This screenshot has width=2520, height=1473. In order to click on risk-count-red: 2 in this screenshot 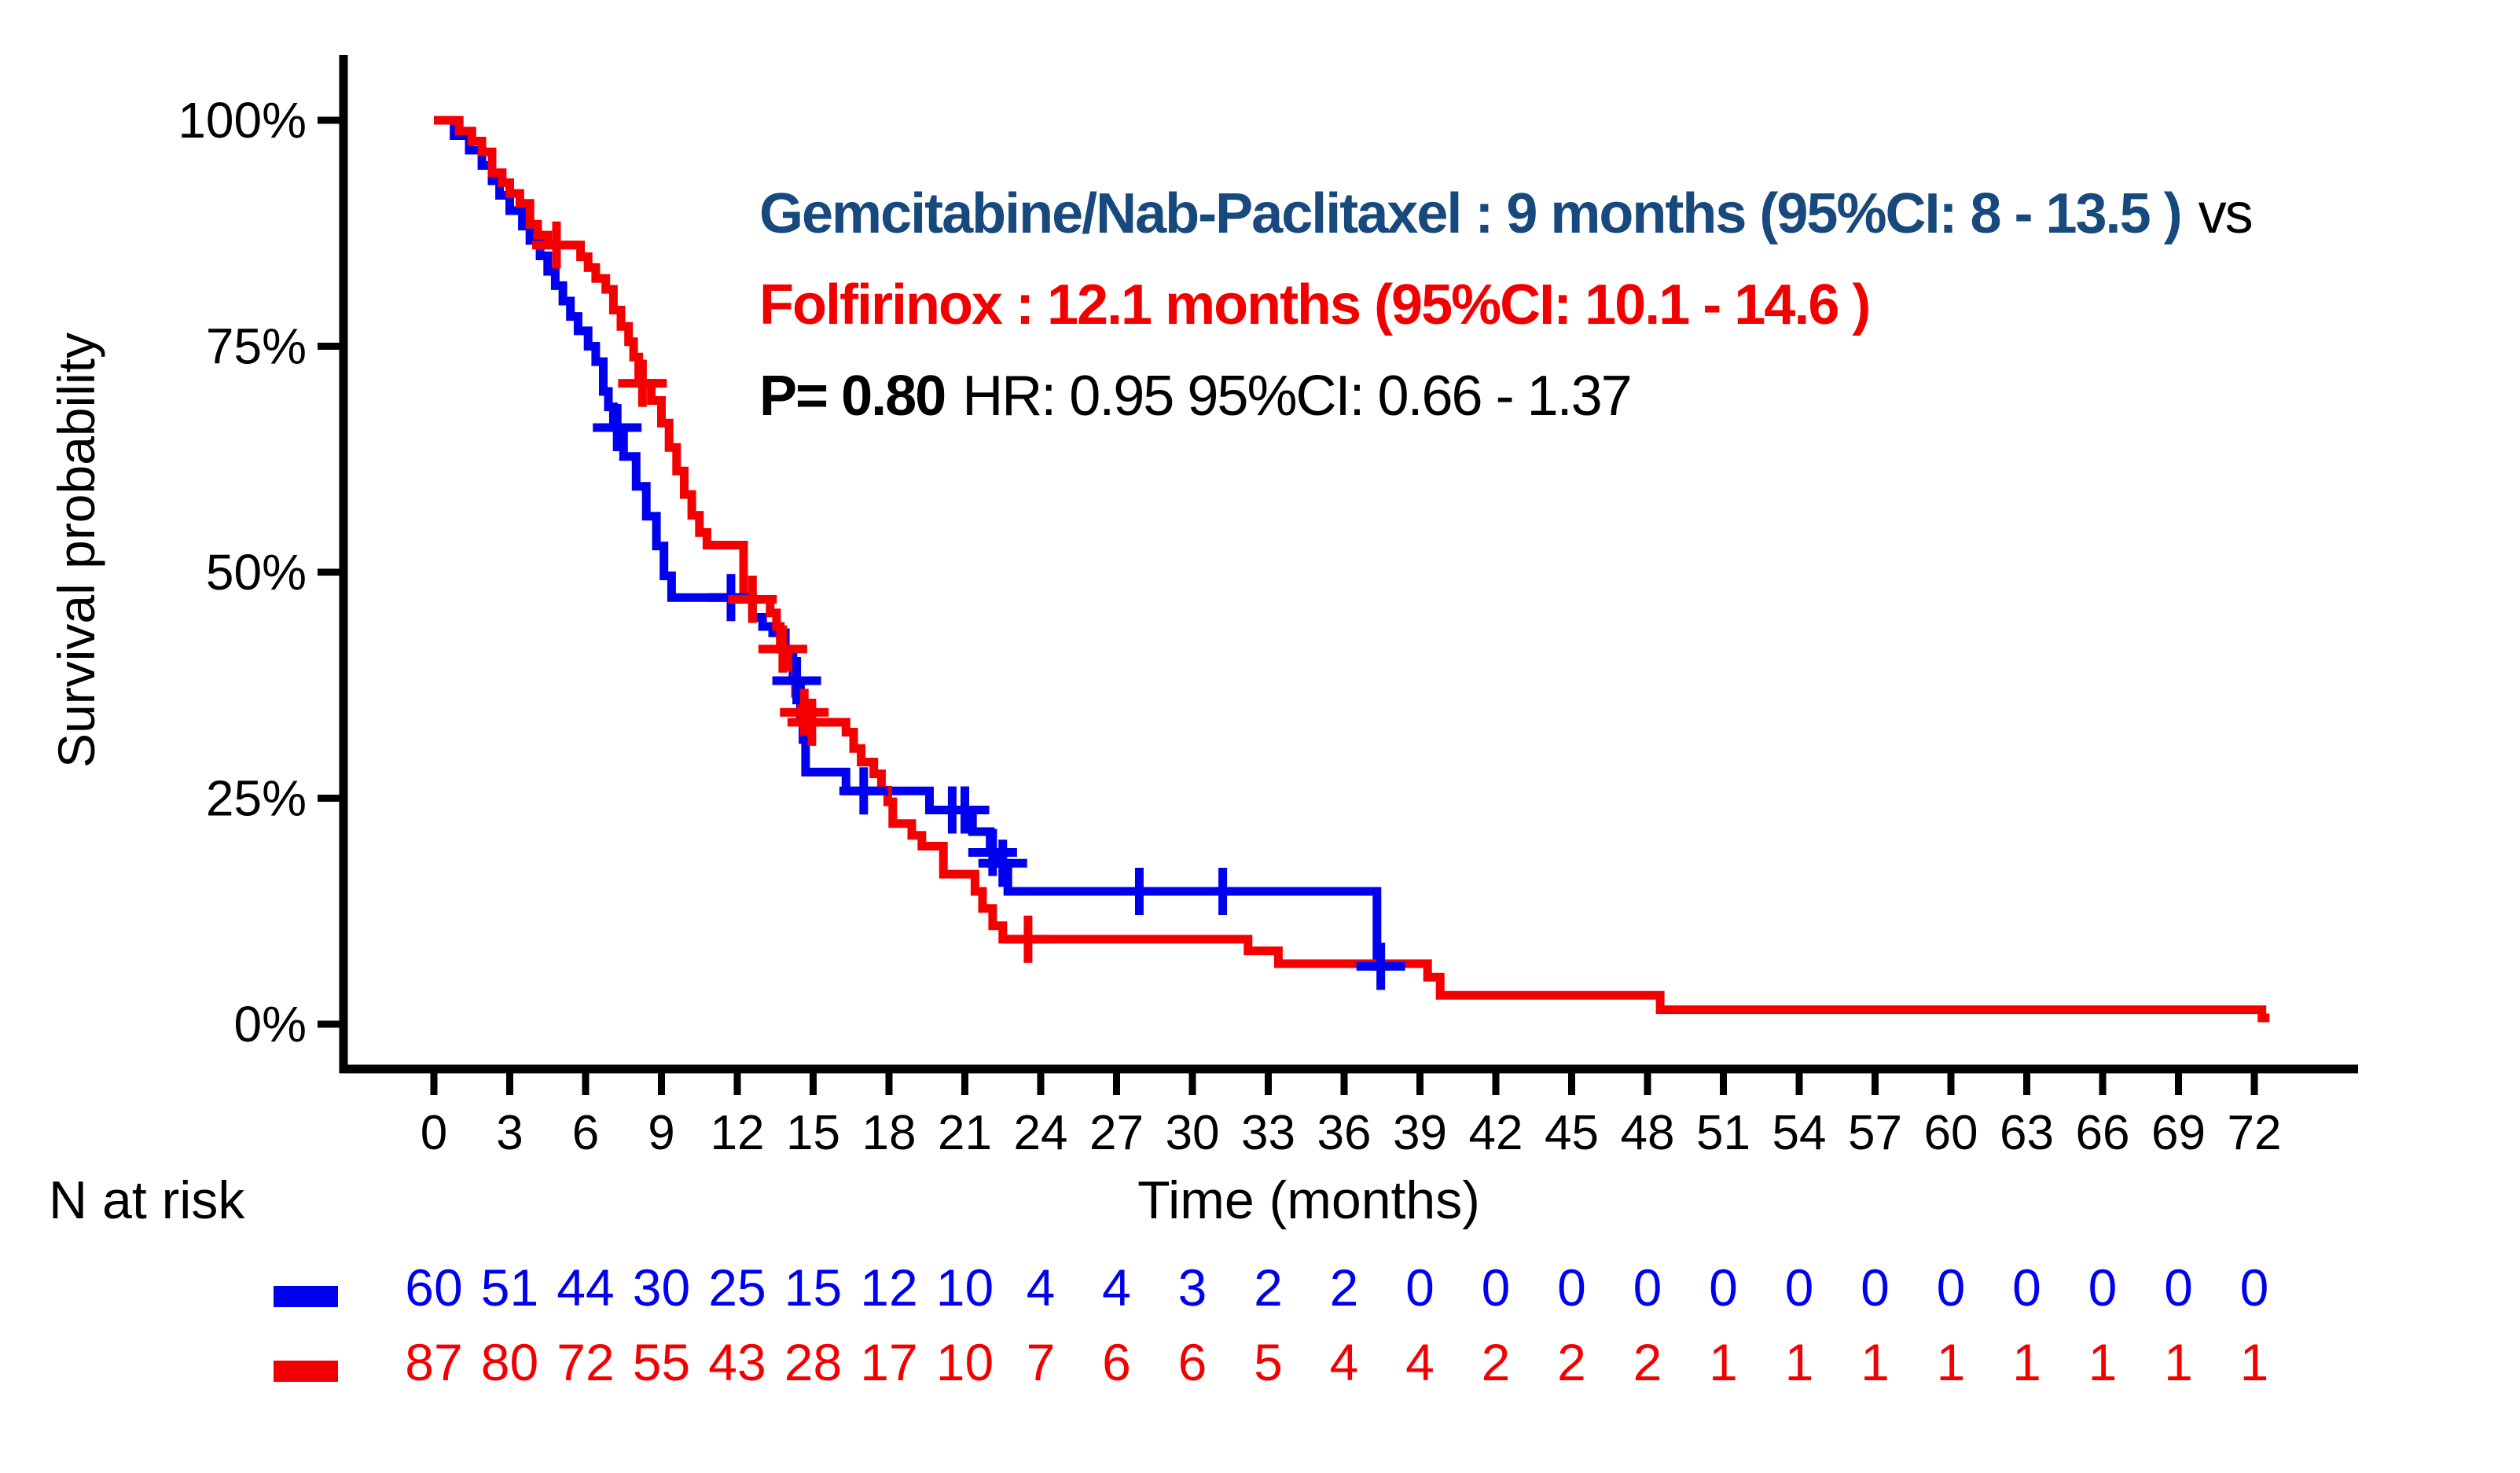, I will do `click(1647, 1362)`.